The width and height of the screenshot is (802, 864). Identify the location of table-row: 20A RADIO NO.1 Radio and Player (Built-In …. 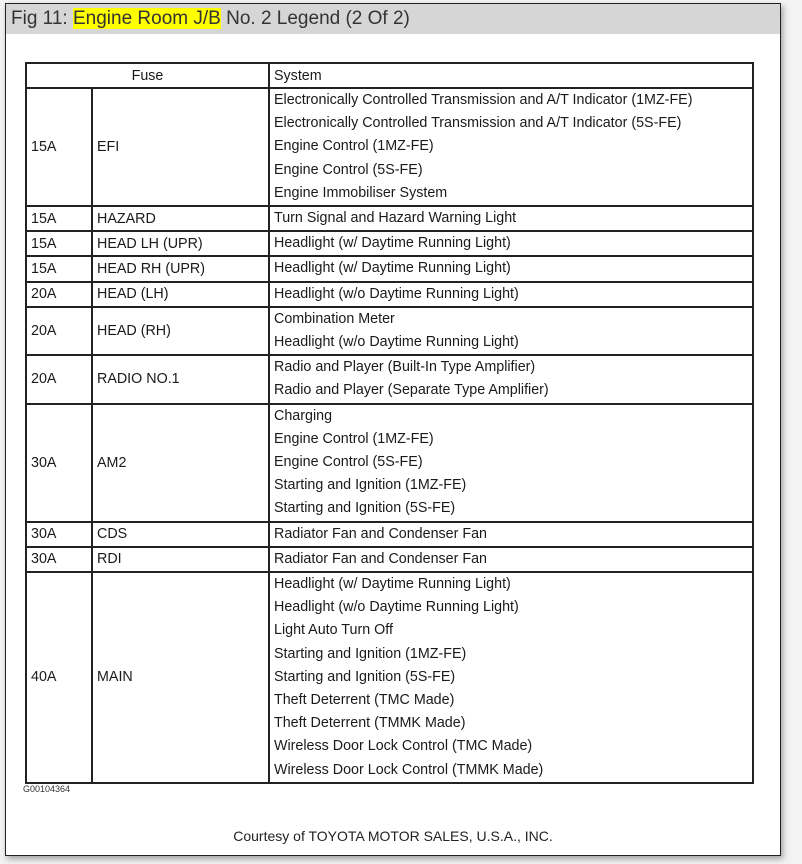
(389, 379).